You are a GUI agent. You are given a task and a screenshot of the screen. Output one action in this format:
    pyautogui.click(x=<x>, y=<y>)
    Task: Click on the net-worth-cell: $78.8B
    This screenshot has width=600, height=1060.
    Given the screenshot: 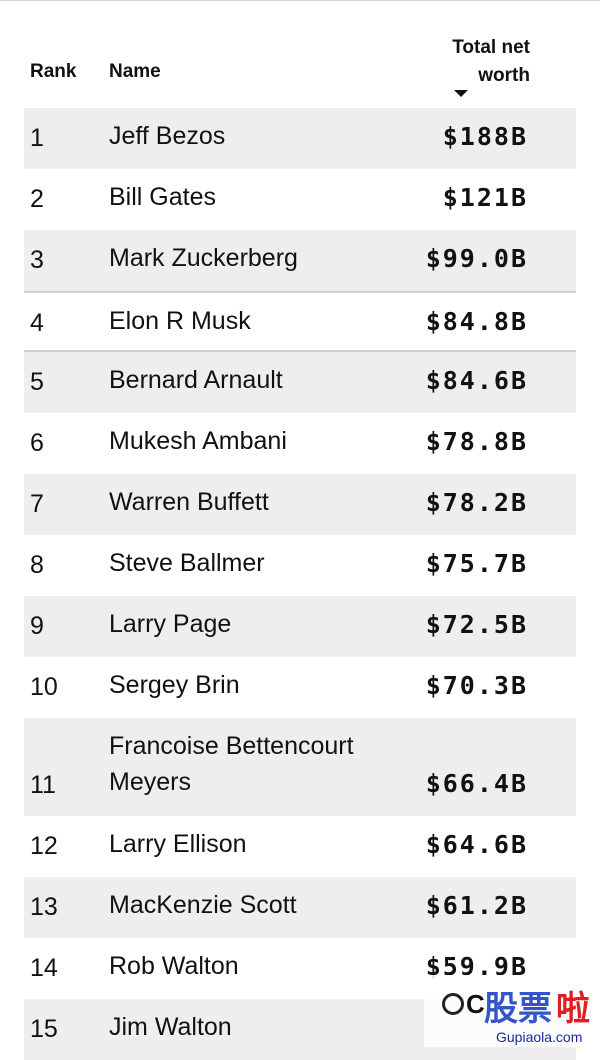 What is the action you would take?
    pyautogui.click(x=476, y=441)
    